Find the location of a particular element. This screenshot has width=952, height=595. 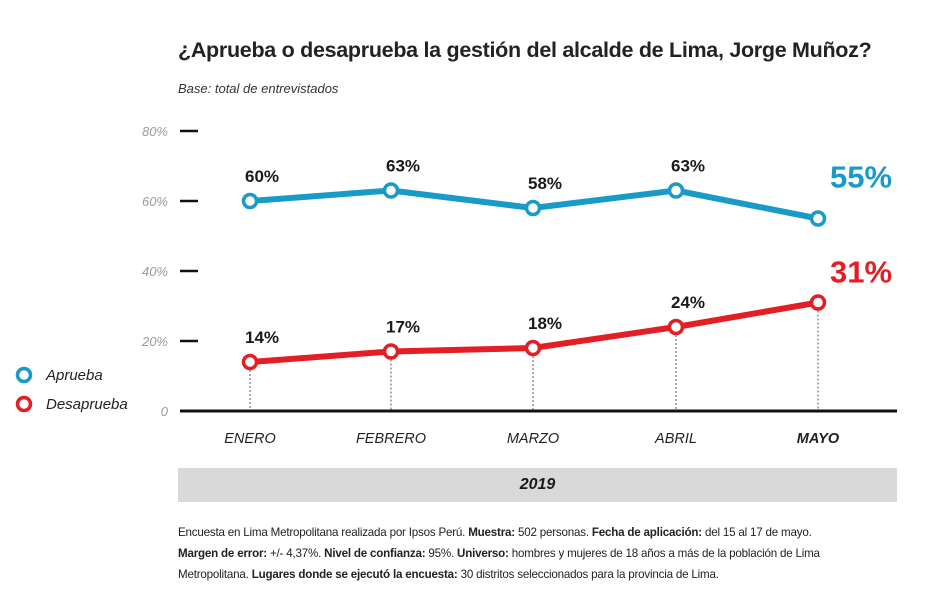

footnote-key: Margen de error: is located at coordinates (222, 553).